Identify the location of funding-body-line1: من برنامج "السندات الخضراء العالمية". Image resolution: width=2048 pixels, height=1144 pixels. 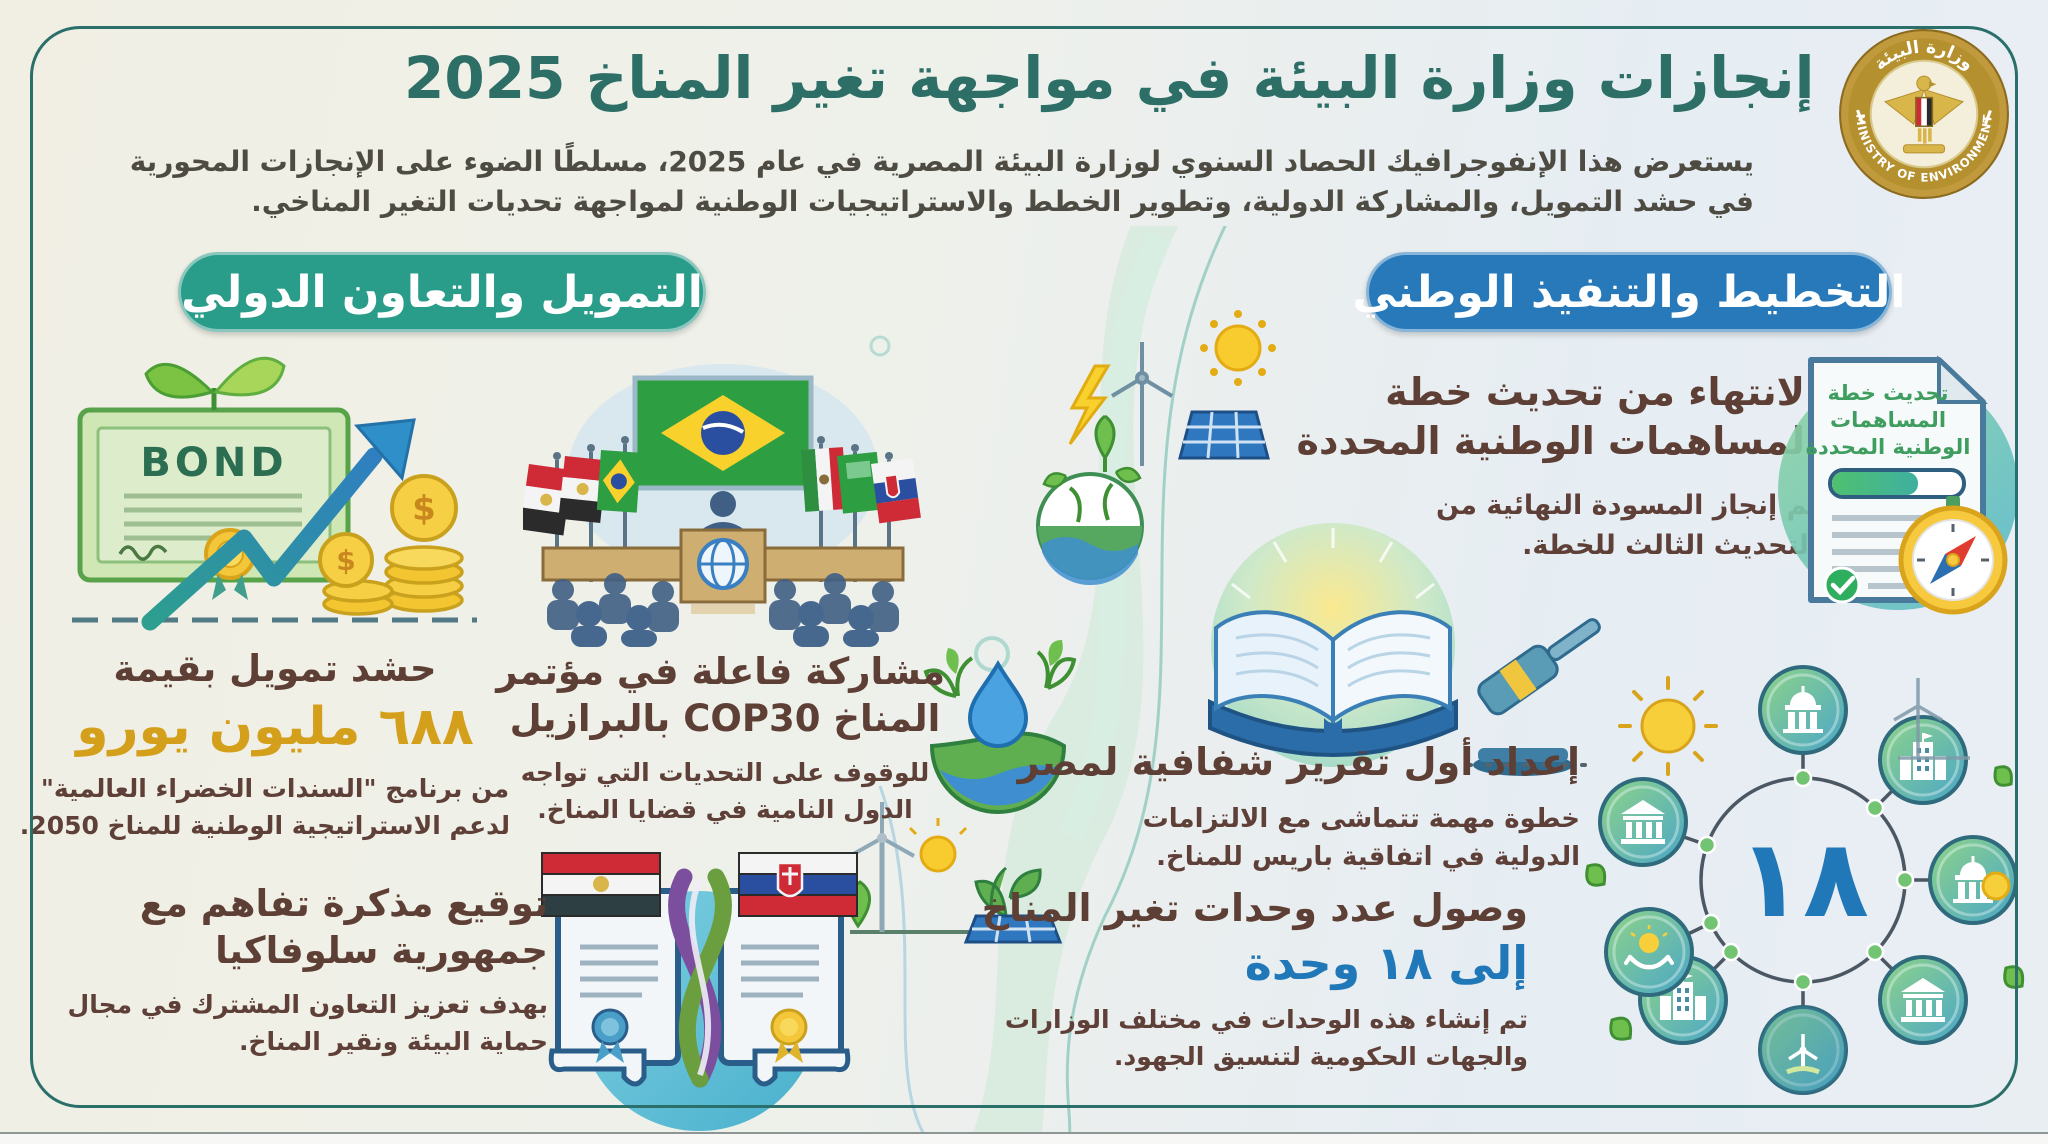
(275, 788).